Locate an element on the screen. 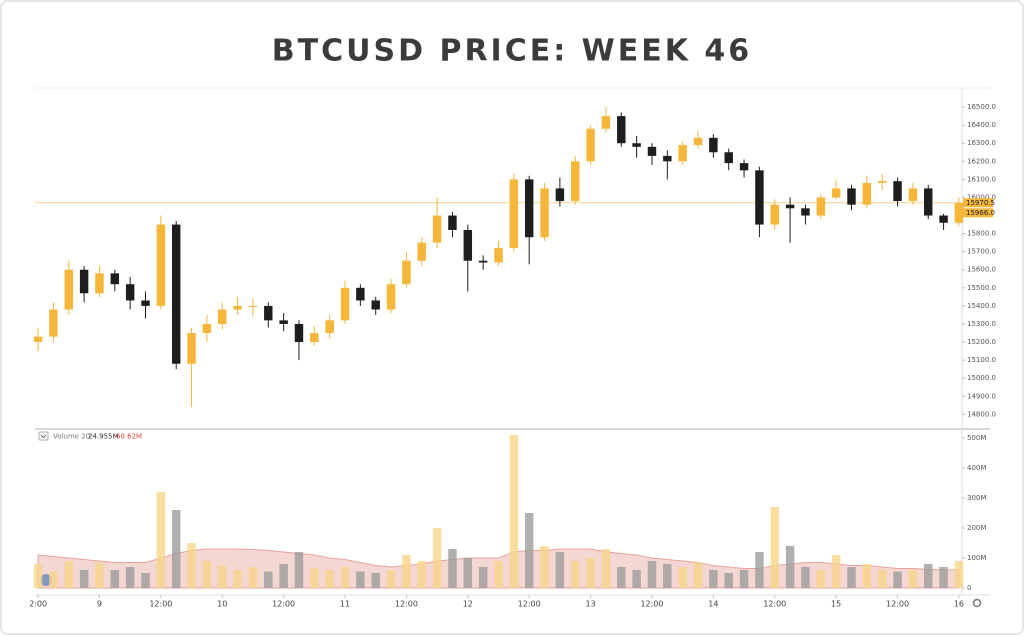  y-tick-label: 14900.0 is located at coordinates (981, 396).